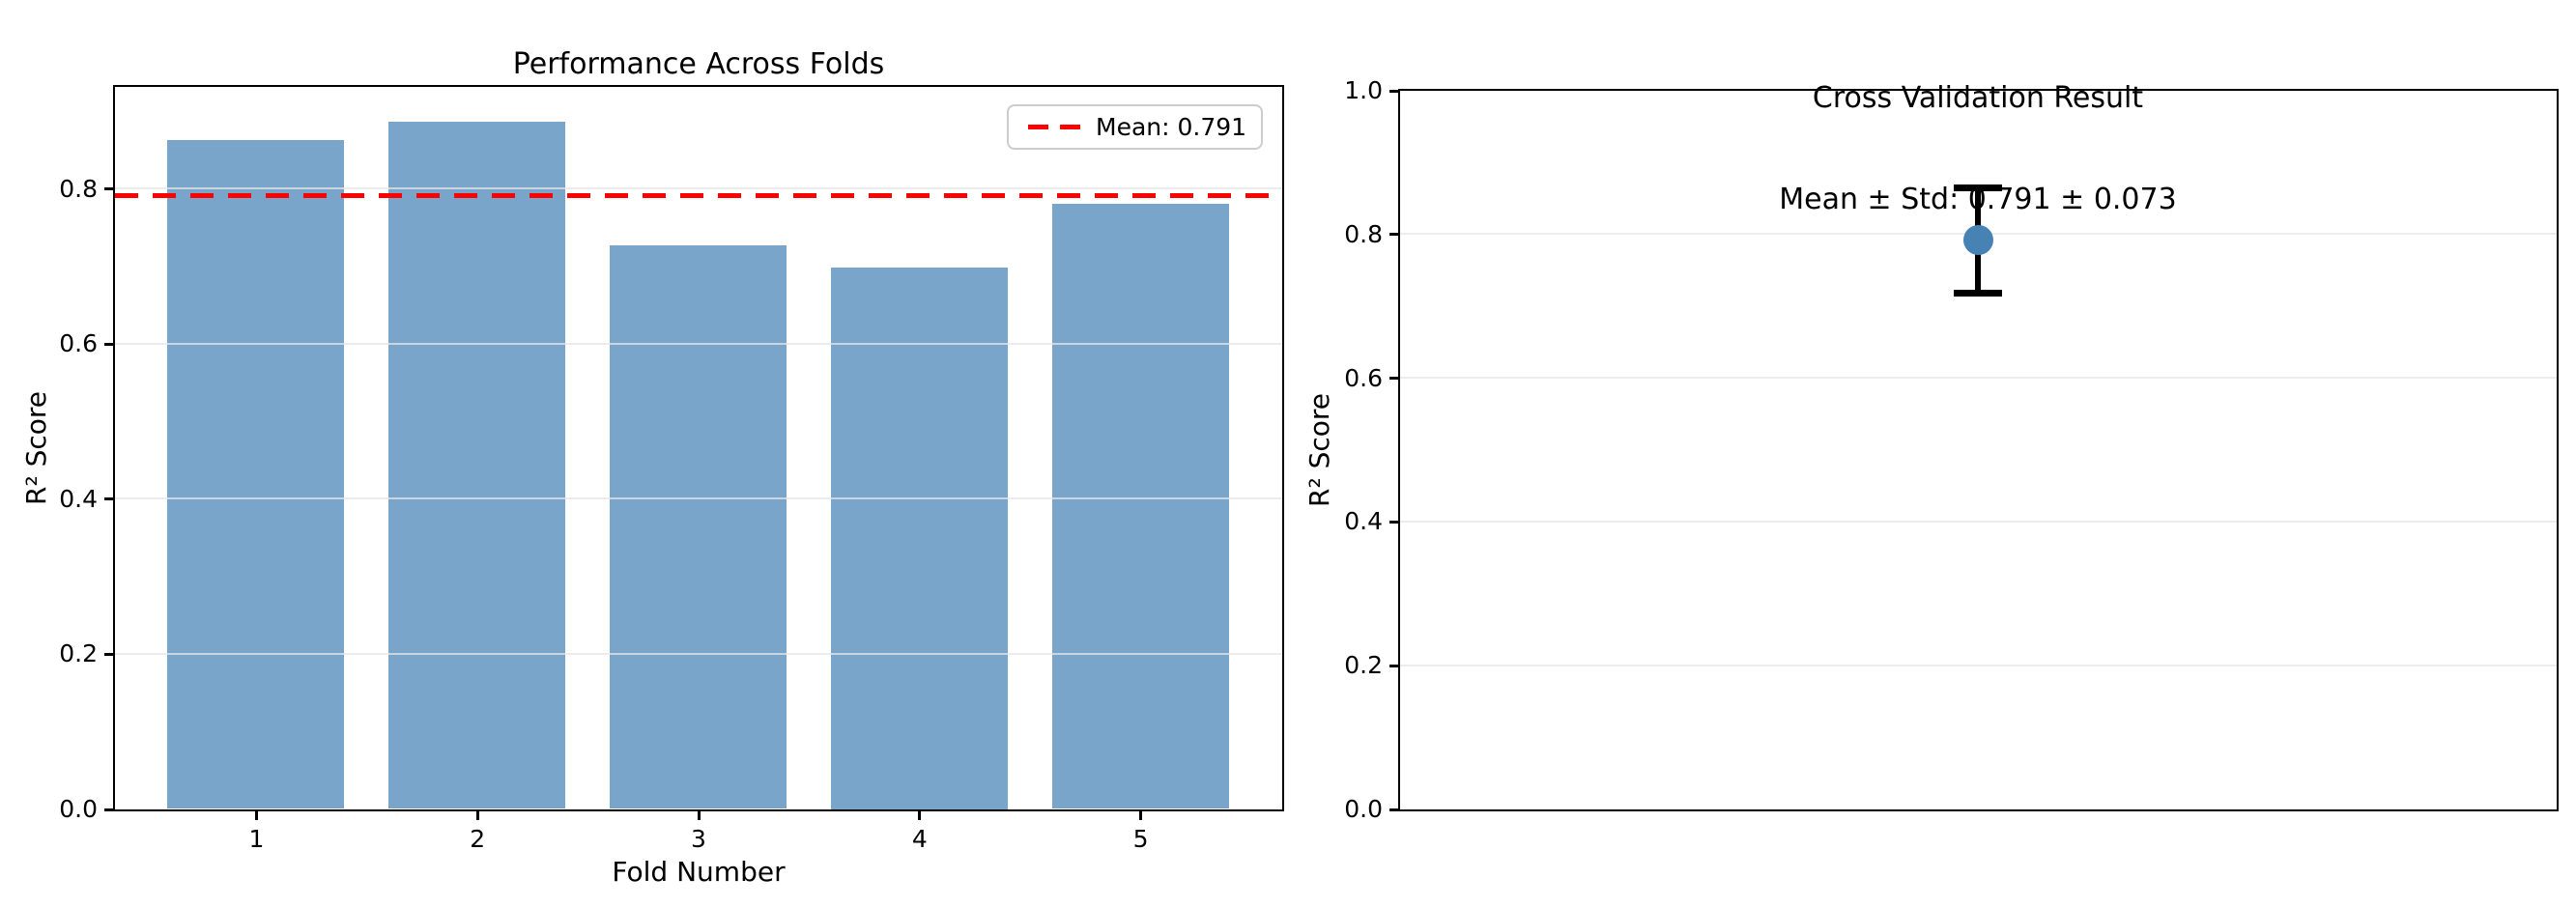 The height and width of the screenshot is (907, 2576). What do you see at coordinates (1364, 90) in the screenshot?
I see `y-tick-label: 1.0` at bounding box center [1364, 90].